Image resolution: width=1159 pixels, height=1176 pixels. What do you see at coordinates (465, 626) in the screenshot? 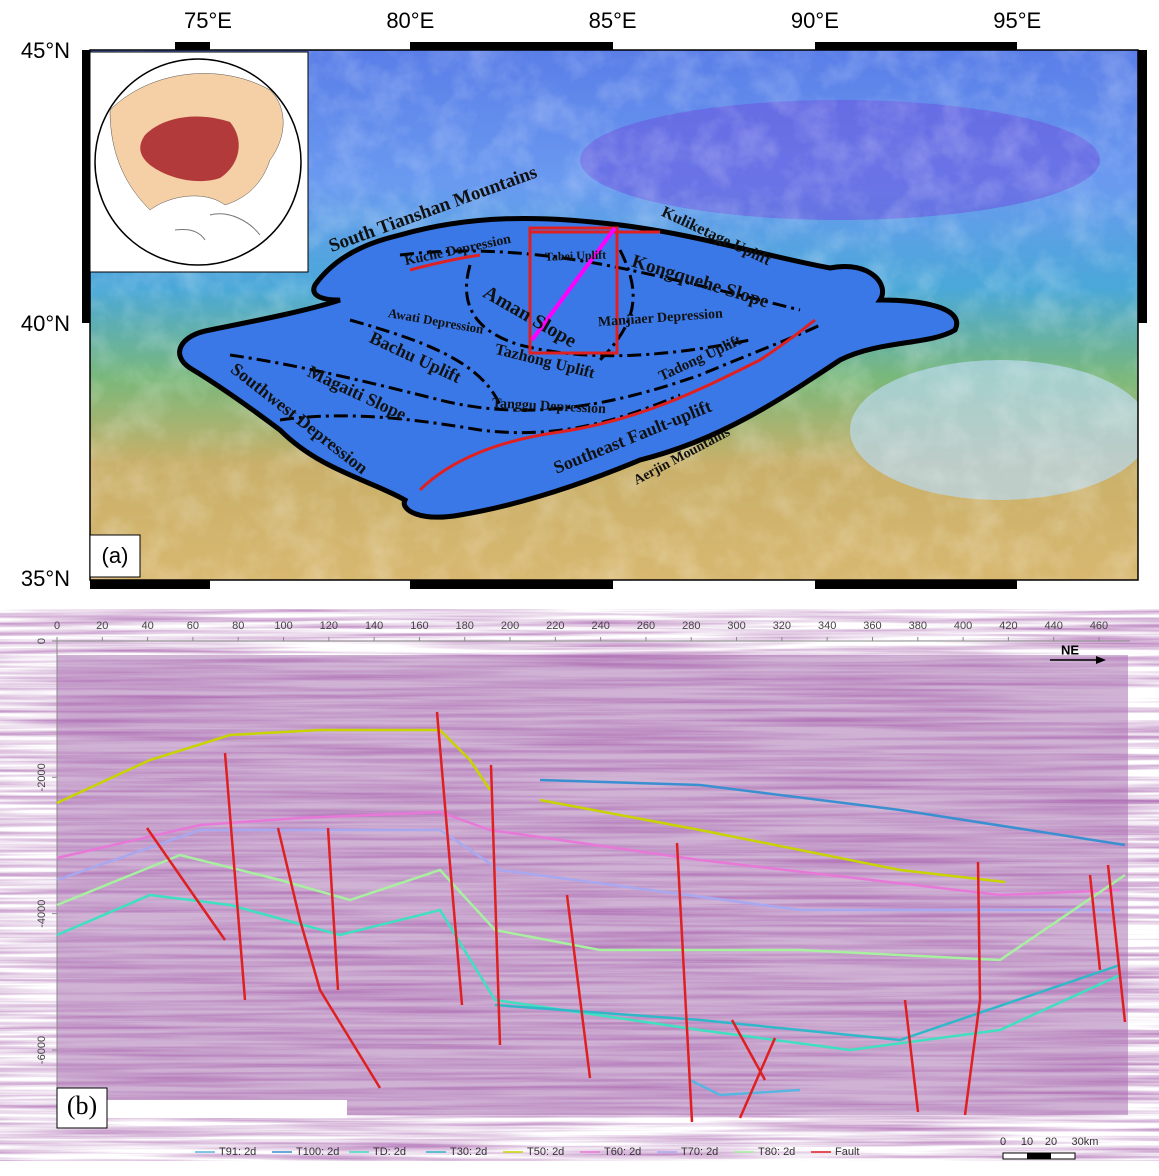
I see `x-tick-label: 180` at bounding box center [465, 626].